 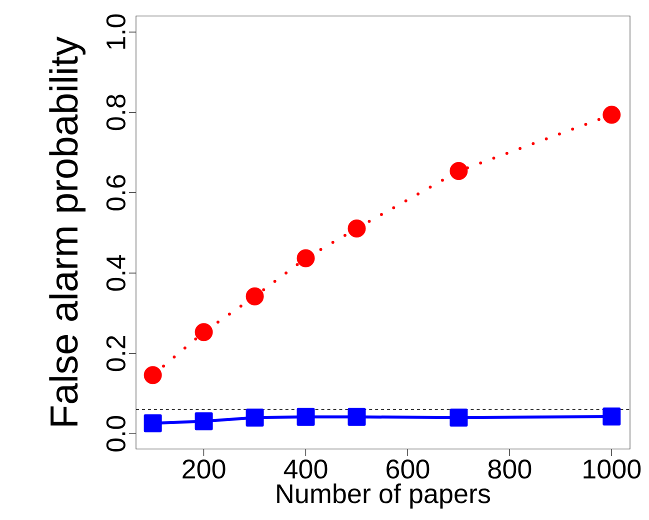 What do you see at coordinates (67, 231) in the screenshot?
I see `y-axis-title: False alarm probability` at bounding box center [67, 231].